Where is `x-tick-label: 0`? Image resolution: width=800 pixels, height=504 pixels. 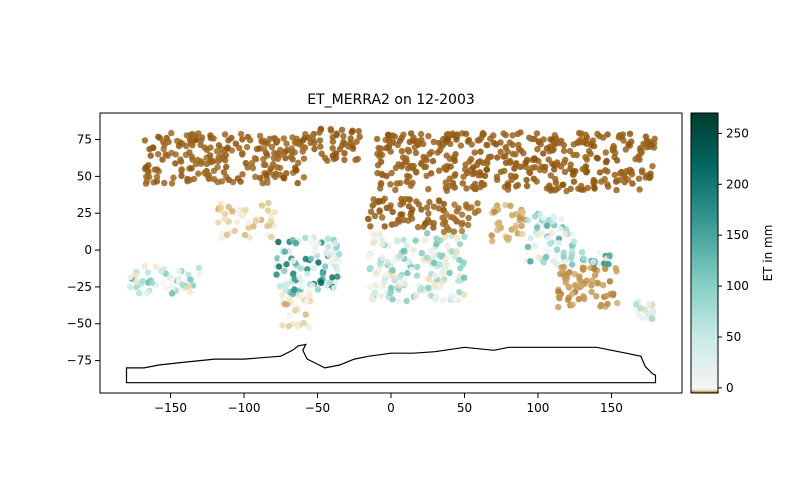 x-tick-label: 0 is located at coordinates (391, 408).